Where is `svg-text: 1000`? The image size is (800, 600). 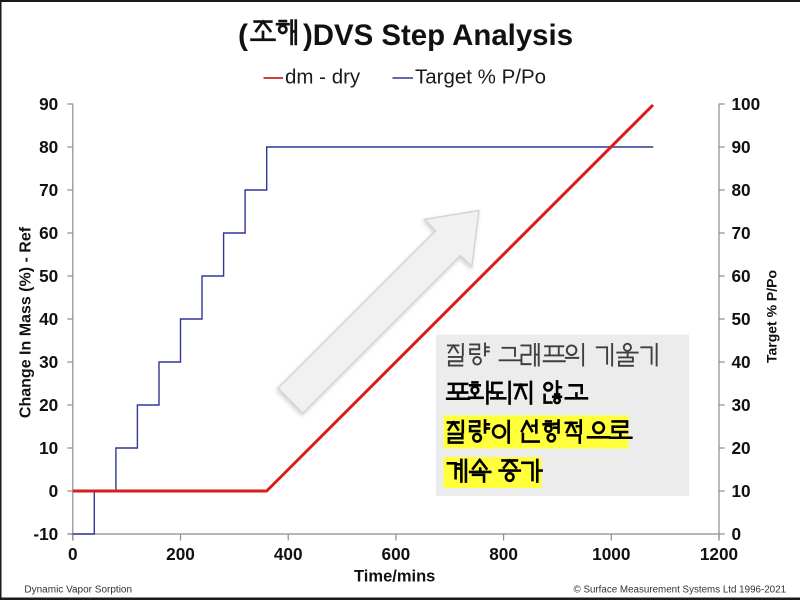 svg-text: 1000 is located at coordinates (611, 554).